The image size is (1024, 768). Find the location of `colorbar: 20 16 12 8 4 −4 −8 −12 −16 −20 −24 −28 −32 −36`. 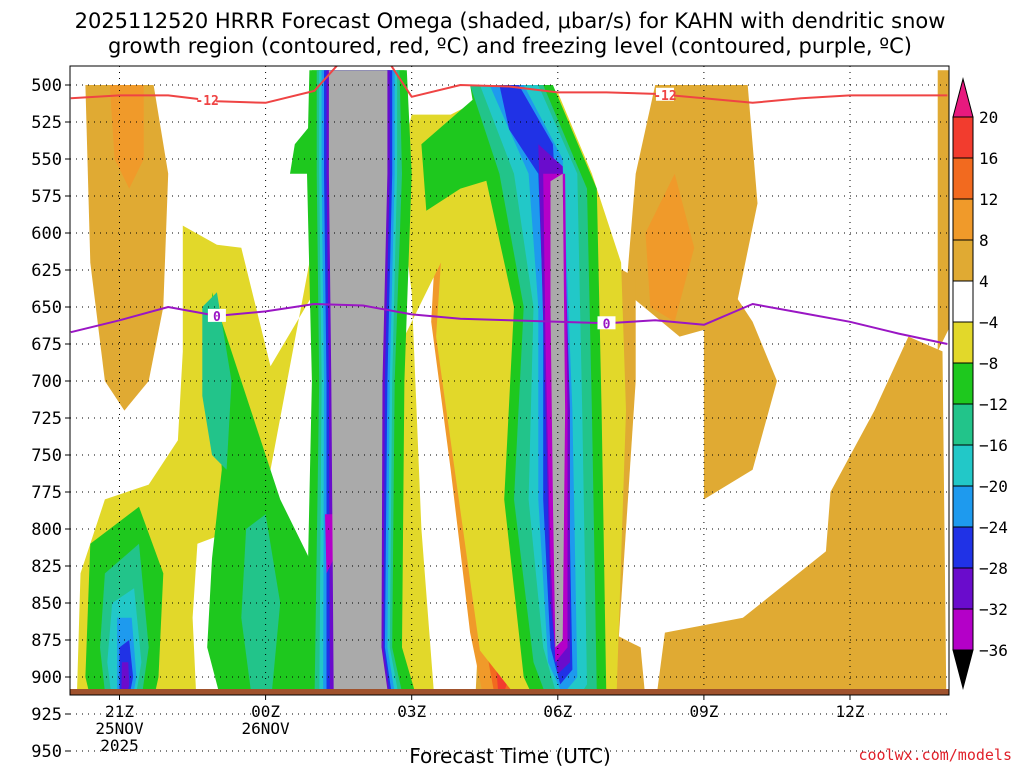

colorbar: 20 16 12 8 4 −4 −8 −12 −16 −20 −24 −28 −32 −36 is located at coordinates (980, 383).